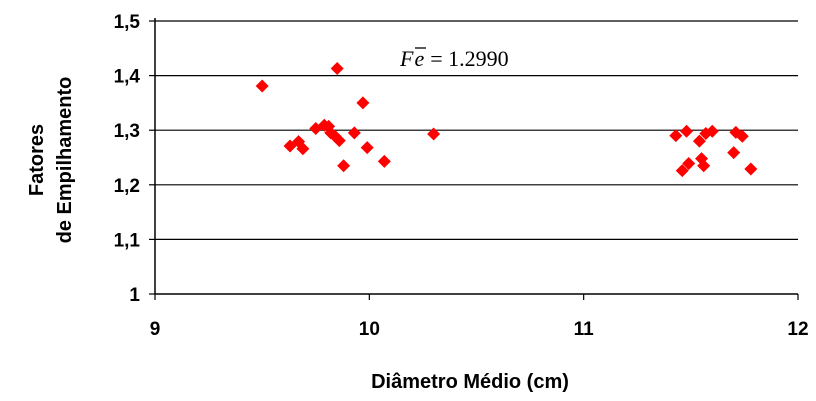 The width and height of the screenshot is (816, 401). Describe the element at coordinates (155, 329) in the screenshot. I see `x-tick-label: 9` at that location.